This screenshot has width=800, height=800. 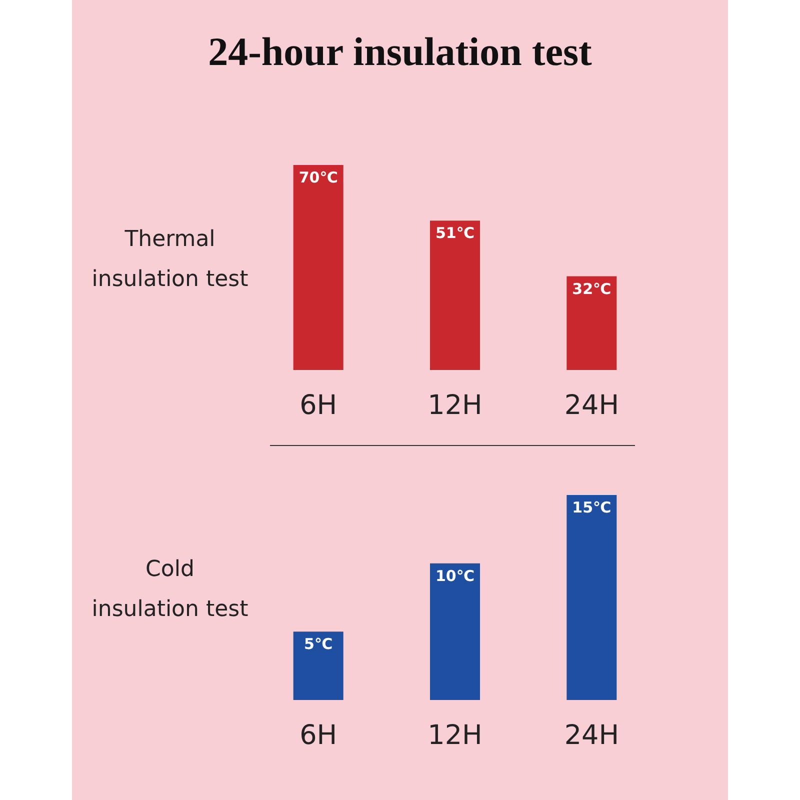 I want to click on y-axis-title: Thermal insulation test, so click(x=170, y=260).